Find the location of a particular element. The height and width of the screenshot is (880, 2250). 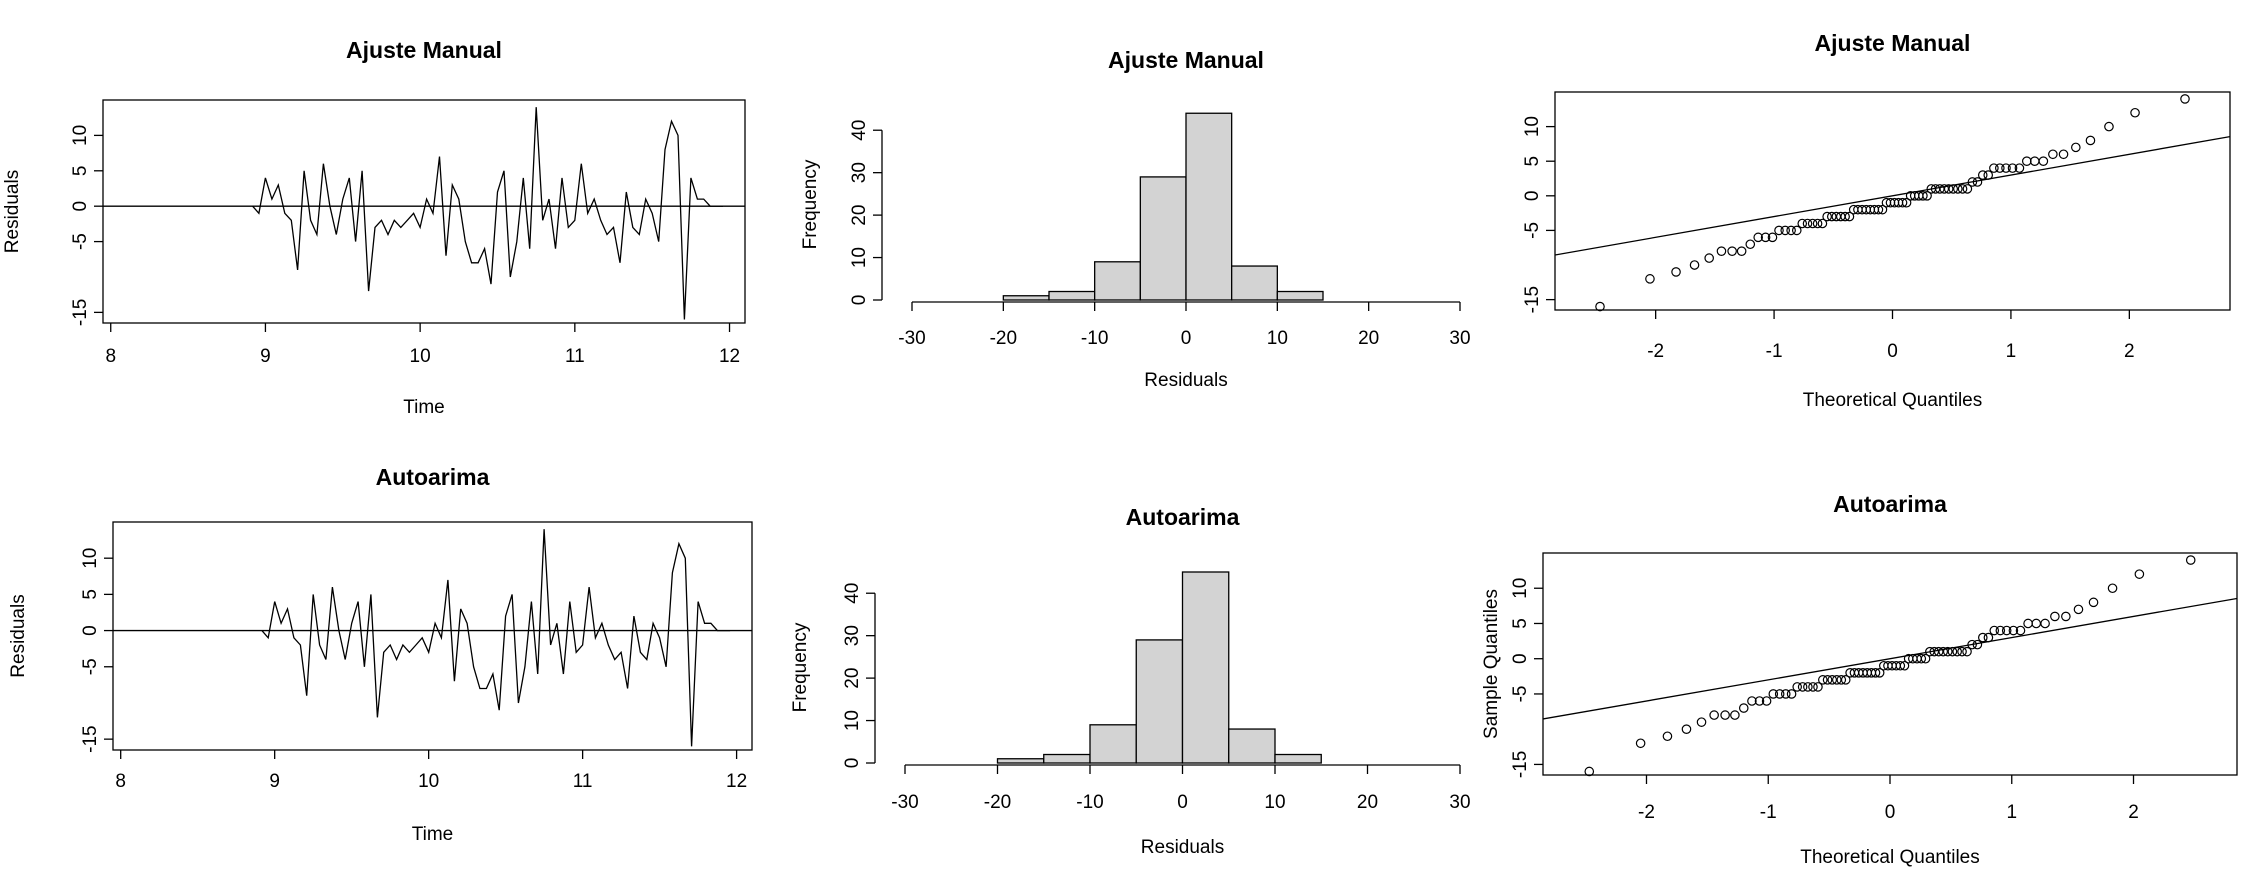

y-tick-label: -15 is located at coordinates (80, 312).